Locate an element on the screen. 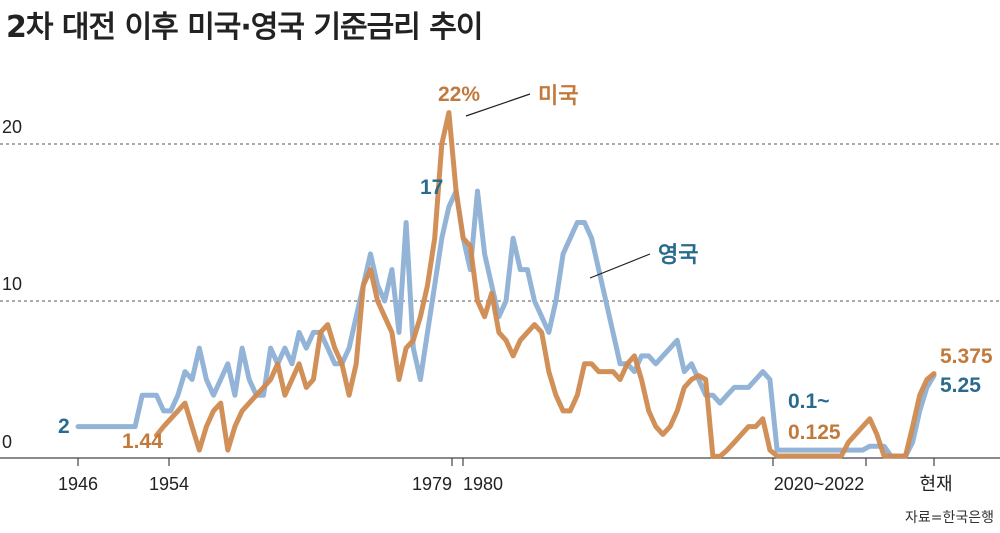 The height and width of the screenshot is (533, 1000). legend-us: 미국 is located at coordinates (558, 96).